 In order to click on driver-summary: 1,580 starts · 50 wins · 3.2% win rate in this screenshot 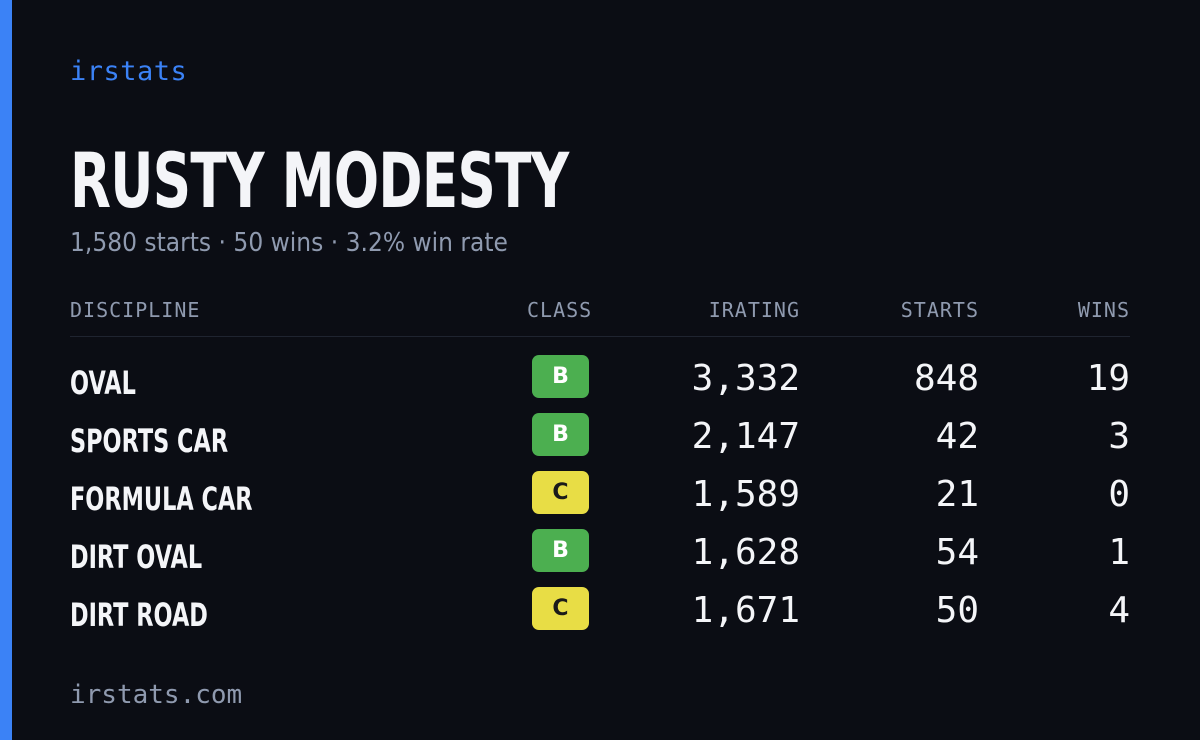, I will do `click(289, 243)`.